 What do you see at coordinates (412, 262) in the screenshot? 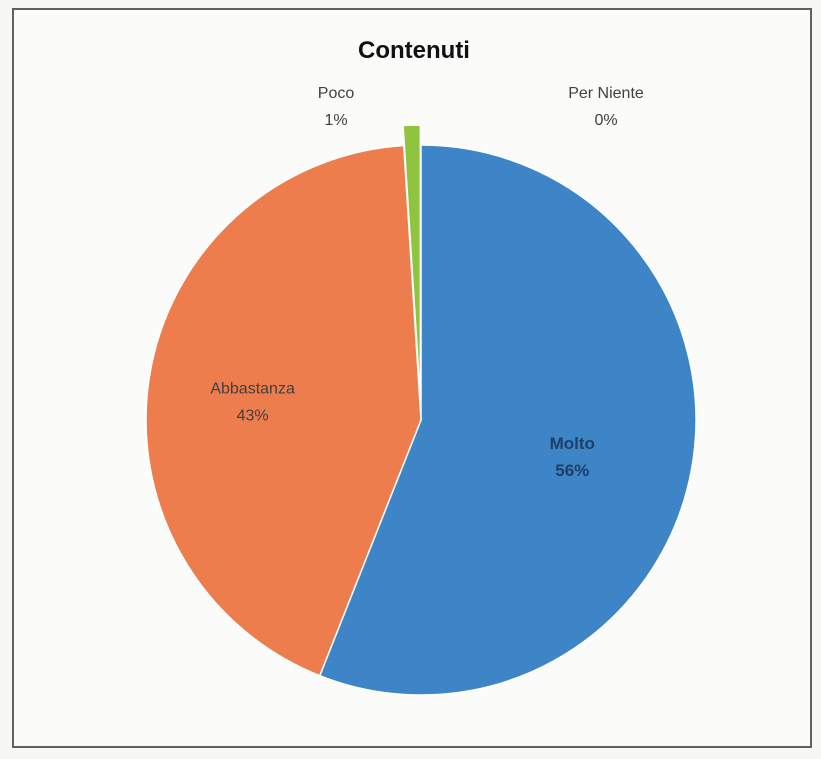
I see `pie-slice-poco` at bounding box center [412, 262].